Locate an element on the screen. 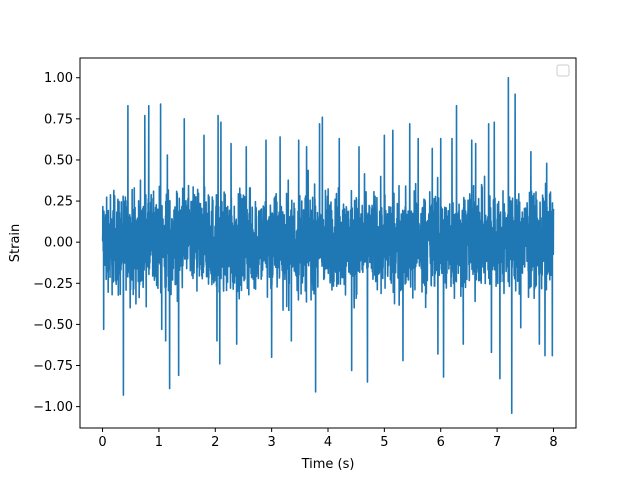 The image size is (640, 480). x-tick-label: 7 is located at coordinates (497, 442).